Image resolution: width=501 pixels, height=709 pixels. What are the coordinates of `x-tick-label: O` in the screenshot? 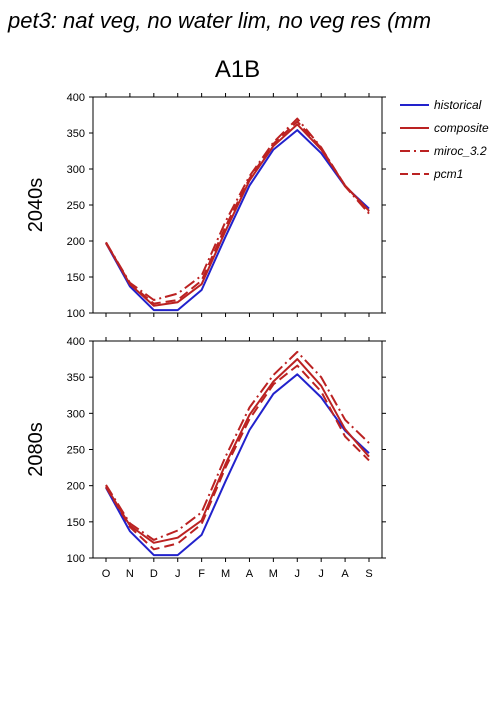 It's located at (106, 574).